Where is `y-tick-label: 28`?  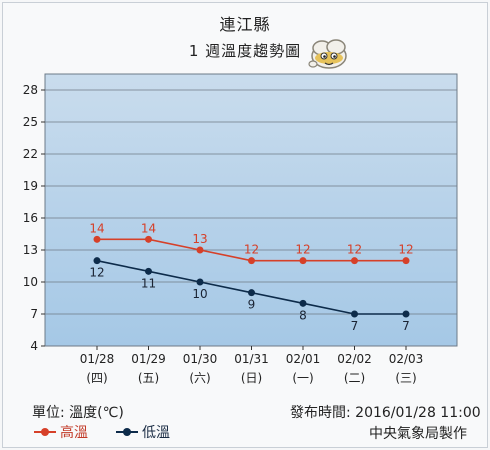 y-tick-label: 28 is located at coordinates (30, 90).